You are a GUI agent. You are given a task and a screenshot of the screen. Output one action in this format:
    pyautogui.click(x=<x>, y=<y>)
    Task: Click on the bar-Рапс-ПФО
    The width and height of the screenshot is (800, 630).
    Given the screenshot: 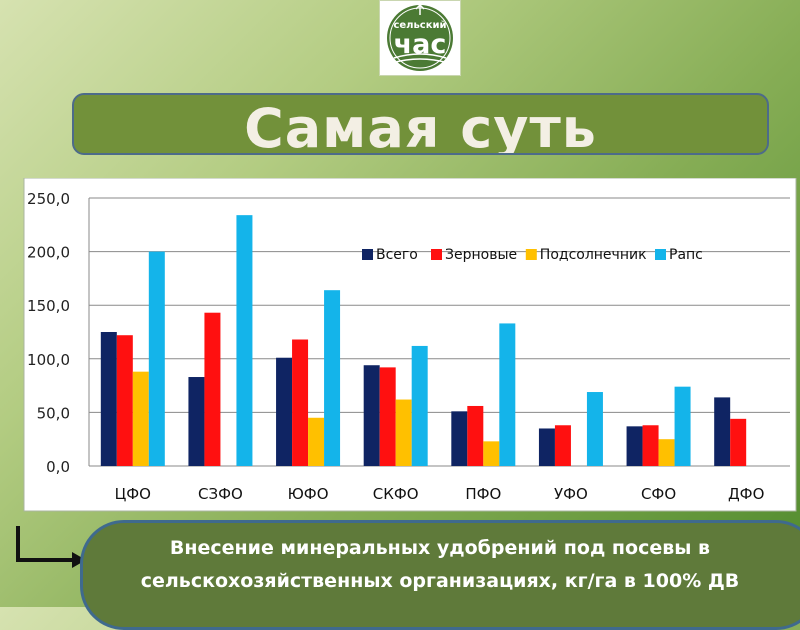 What is the action you would take?
    pyautogui.click(x=507, y=394)
    